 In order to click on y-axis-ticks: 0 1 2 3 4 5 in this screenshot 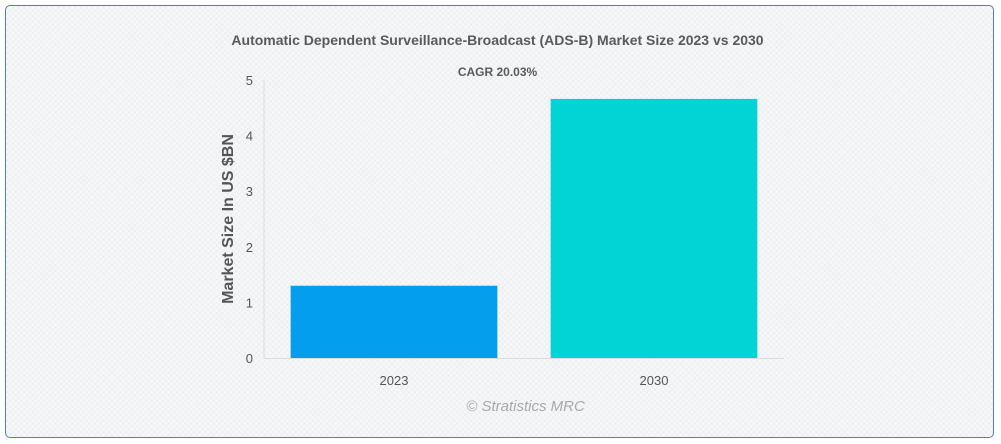, I will do `click(249, 219)`.